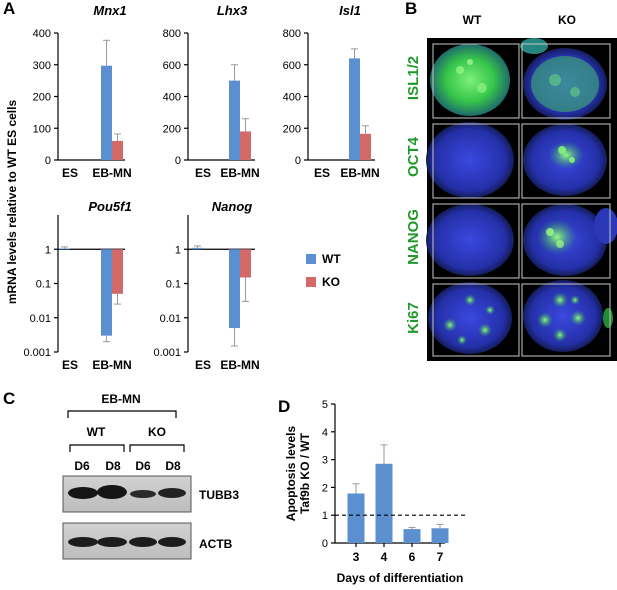 The height and width of the screenshot is (590, 617). What do you see at coordinates (42, 129) in the screenshot?
I see `y-tick-label-mnx1: 100` at bounding box center [42, 129].